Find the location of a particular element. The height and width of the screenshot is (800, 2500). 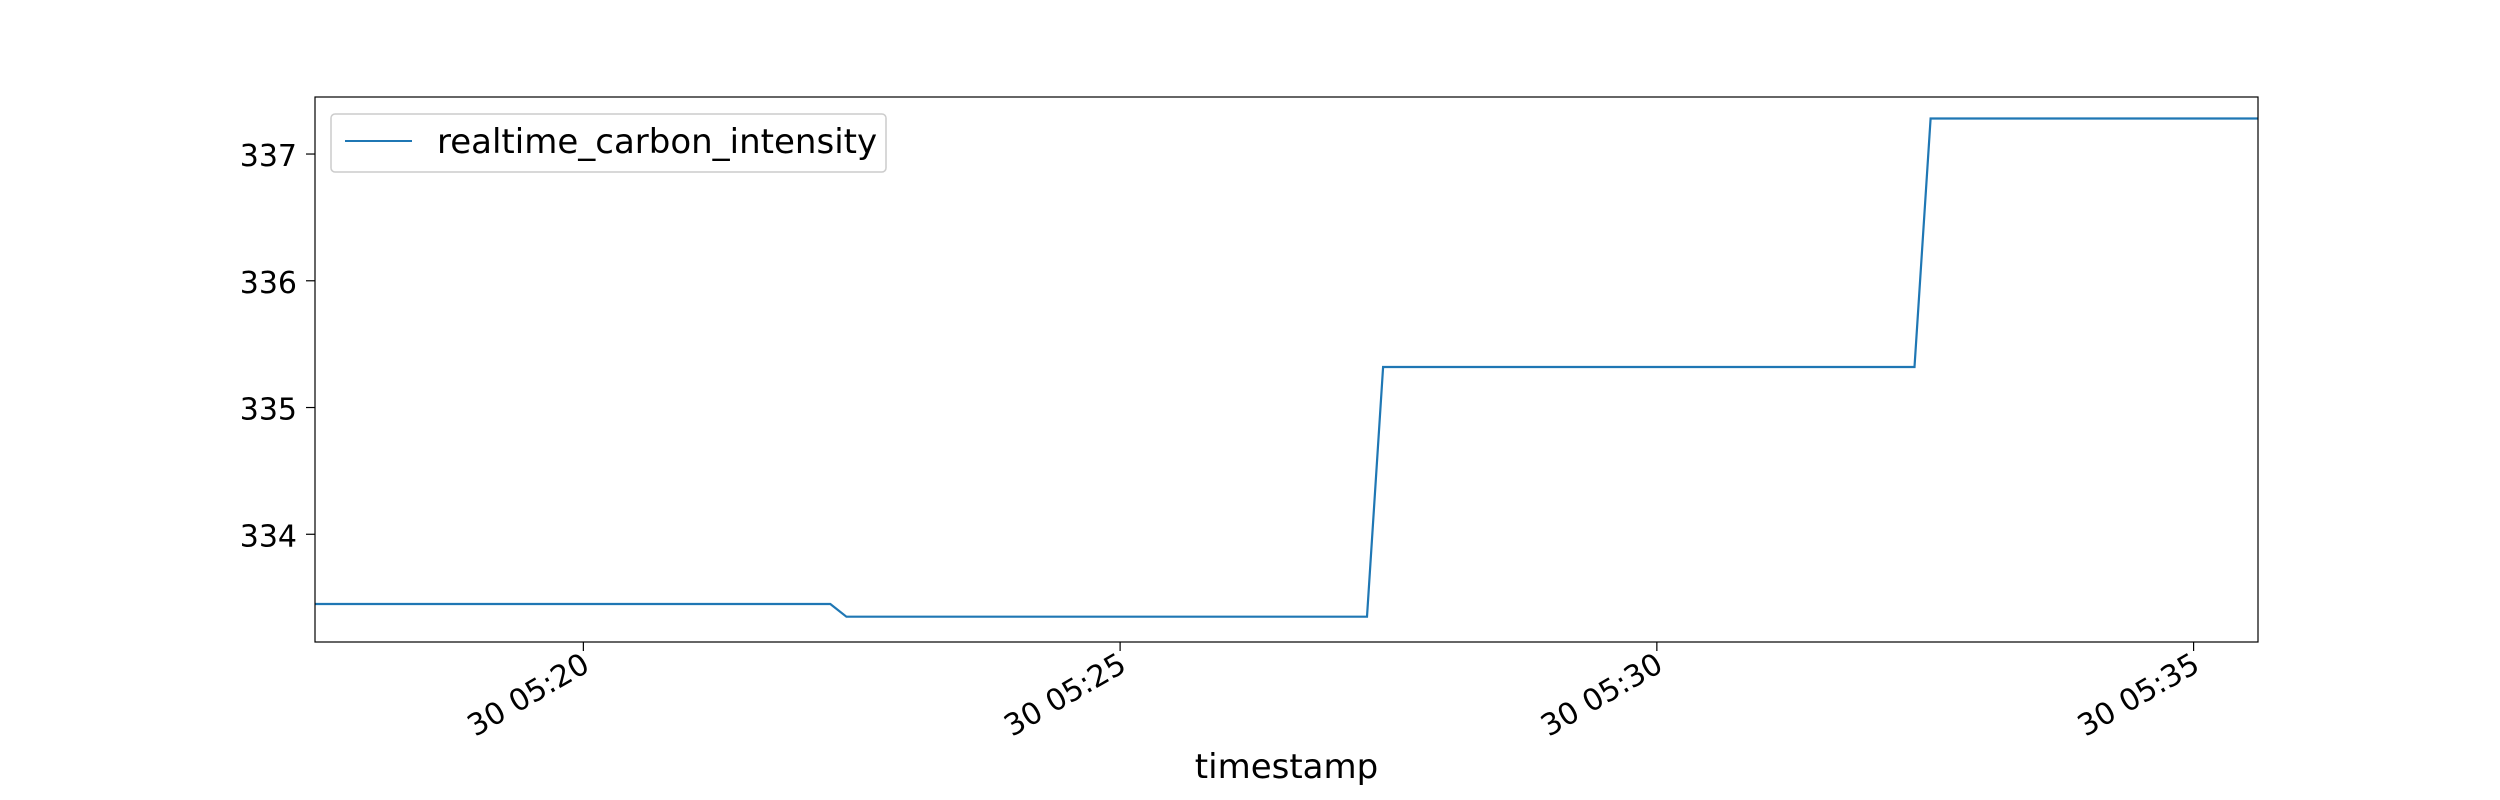

y-tick-label: 335 is located at coordinates (268, 410).